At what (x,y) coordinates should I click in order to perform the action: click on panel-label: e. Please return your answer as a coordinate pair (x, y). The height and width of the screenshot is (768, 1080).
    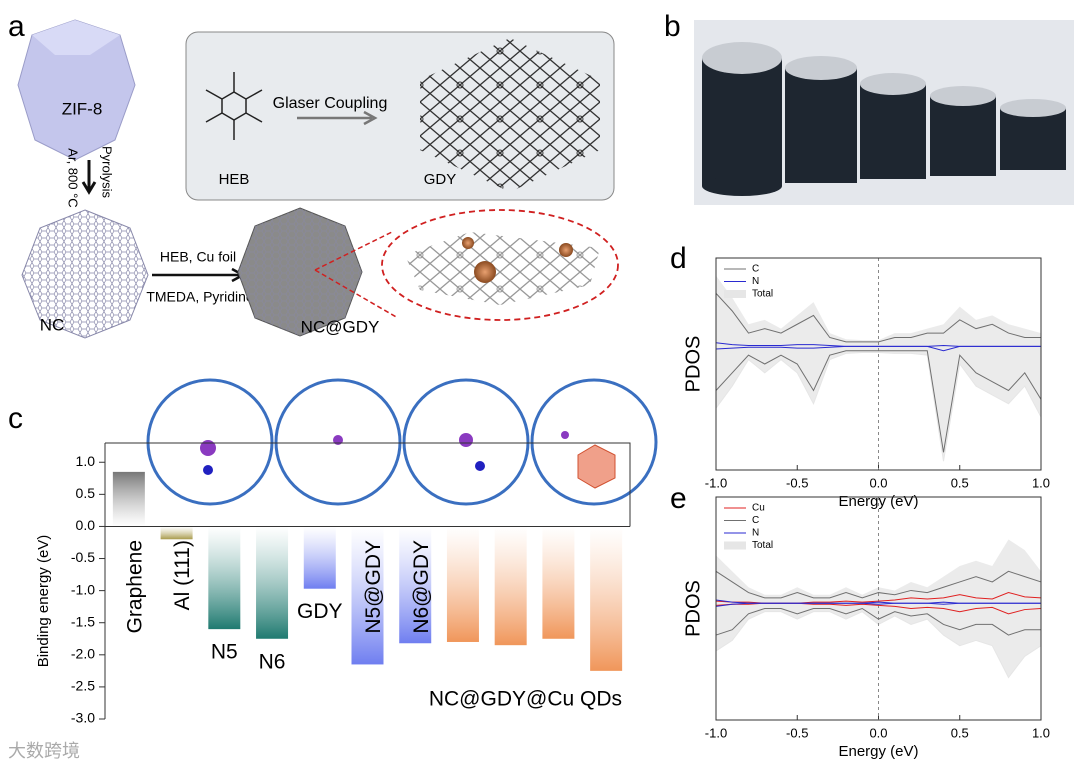
    Looking at the image, I should click on (678, 498).